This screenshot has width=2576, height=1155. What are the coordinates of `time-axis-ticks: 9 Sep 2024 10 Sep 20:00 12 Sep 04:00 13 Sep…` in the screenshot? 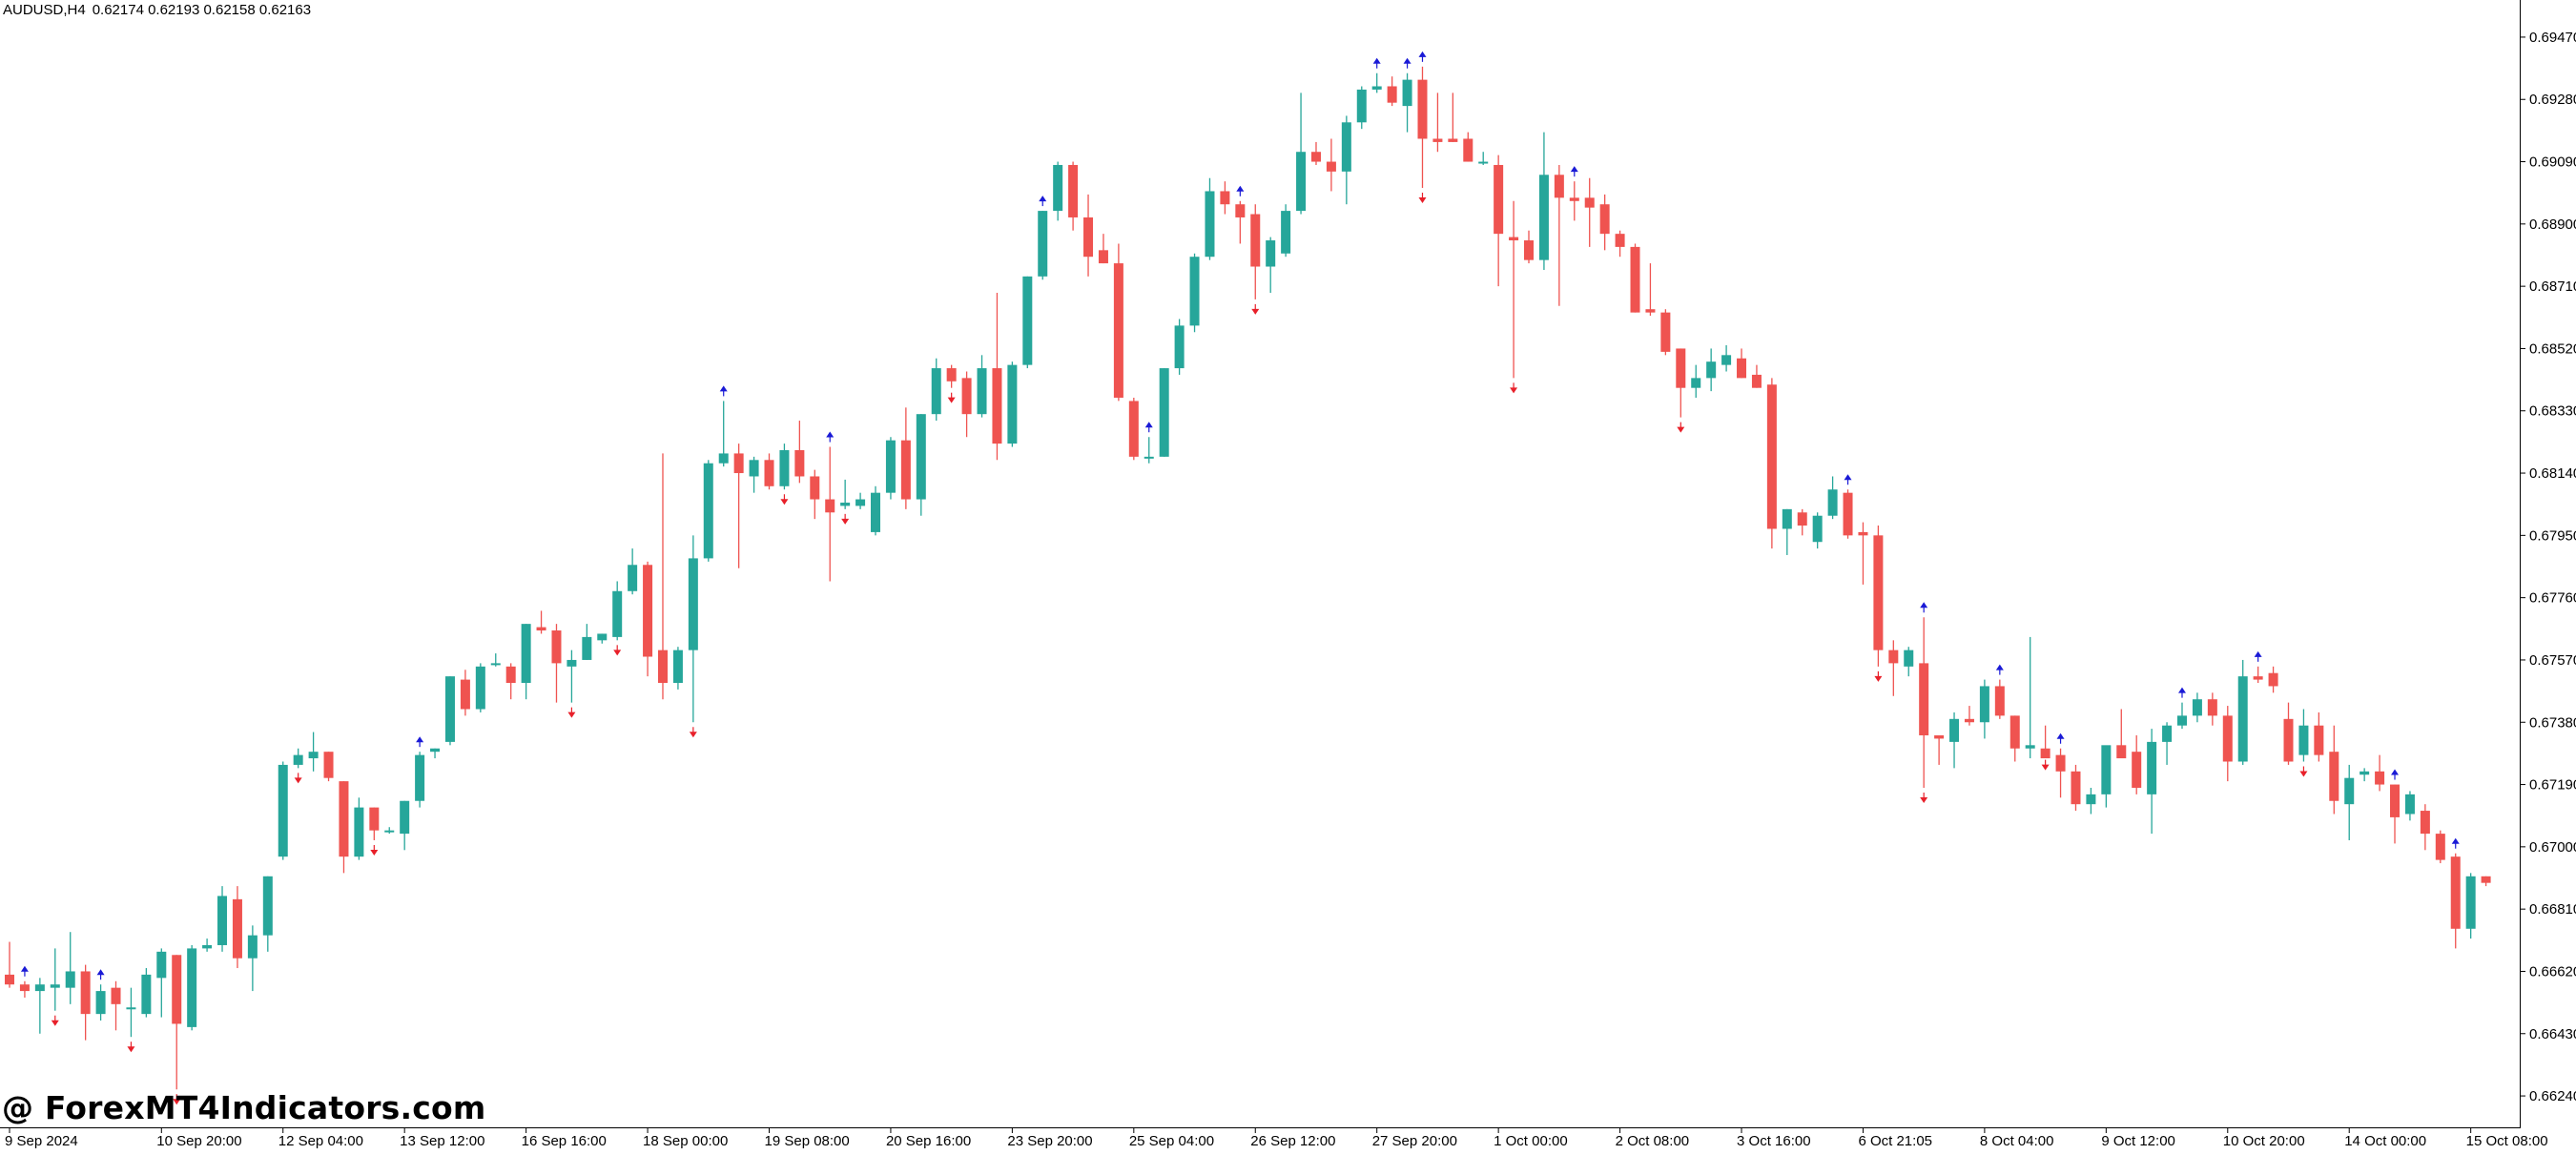 It's located at (1276, 1138).